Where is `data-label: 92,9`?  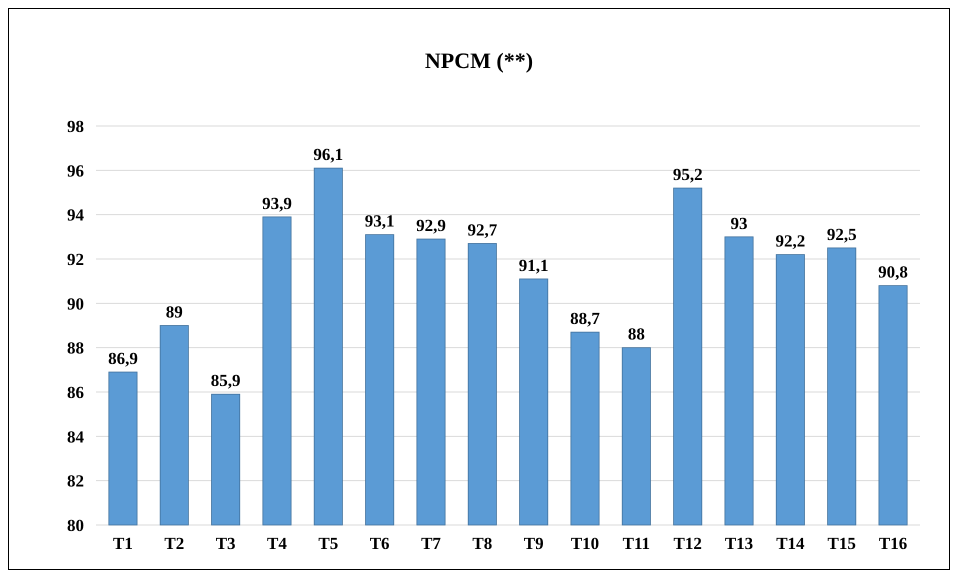
data-label: 92,9 is located at coordinates (431, 226).